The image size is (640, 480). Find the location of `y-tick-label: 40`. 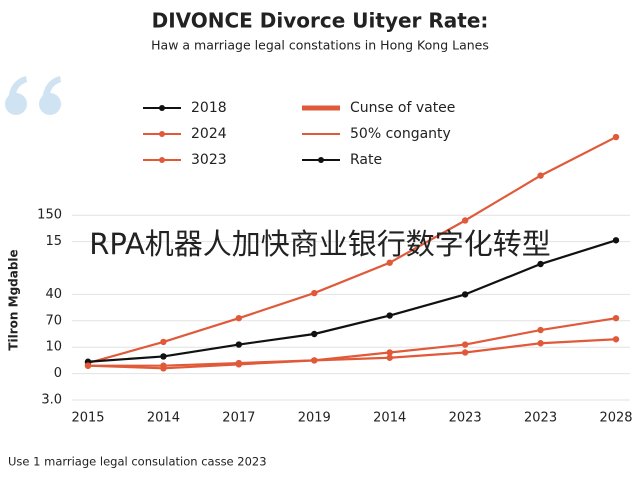

y-tick-label: 40 is located at coordinates (53, 294).